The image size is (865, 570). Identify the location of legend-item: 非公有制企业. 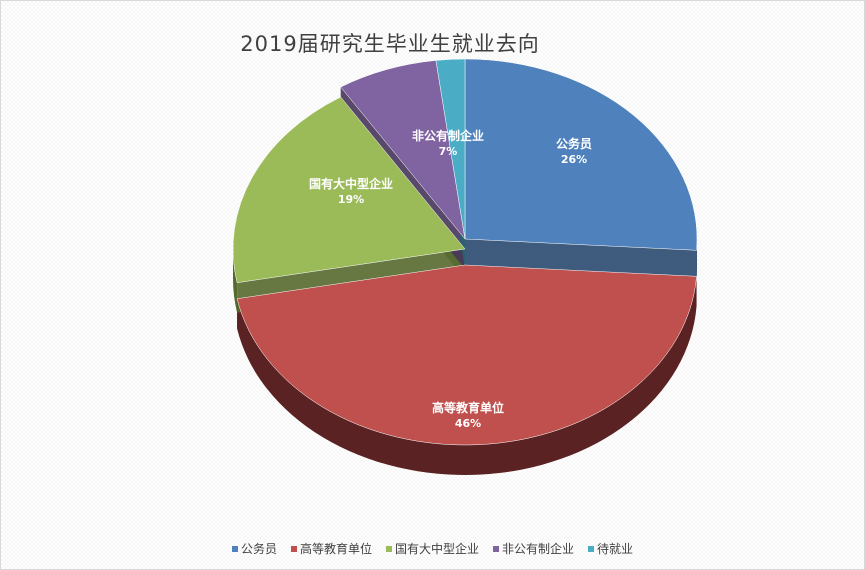
(533, 548).